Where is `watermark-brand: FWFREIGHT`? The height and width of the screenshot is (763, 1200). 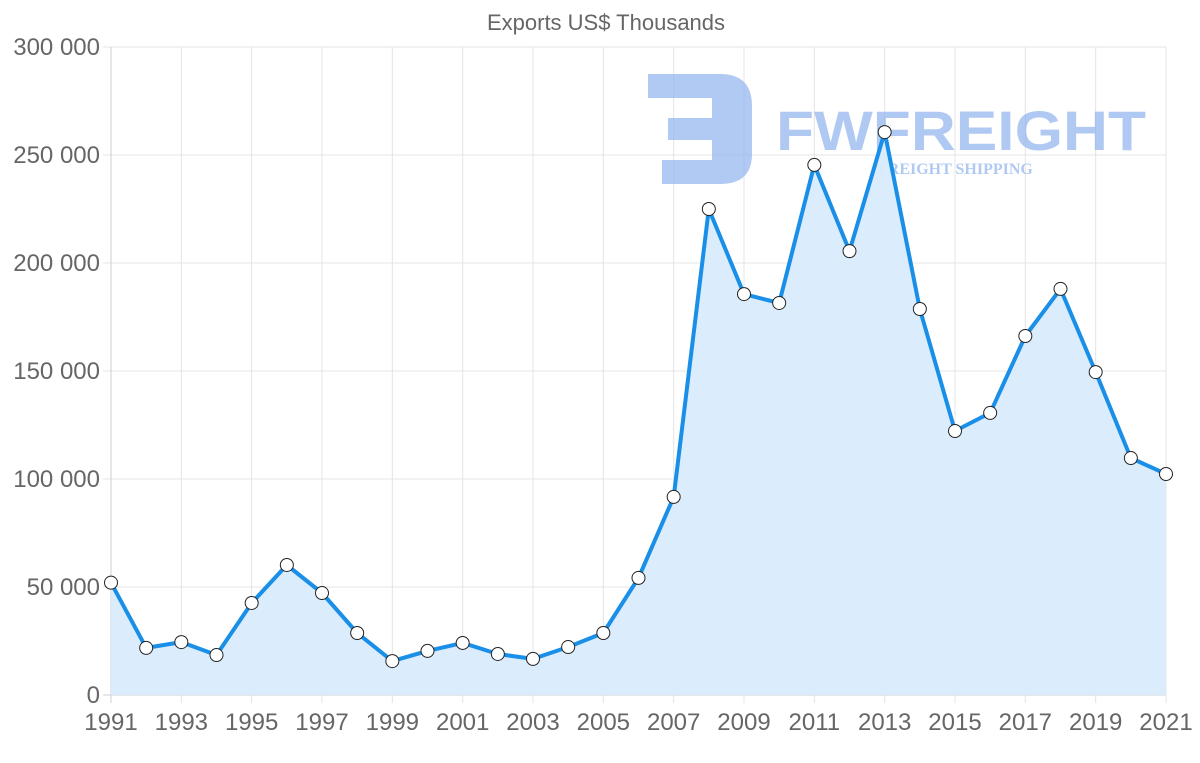 watermark-brand: FWFREIGHT is located at coordinates (961, 130).